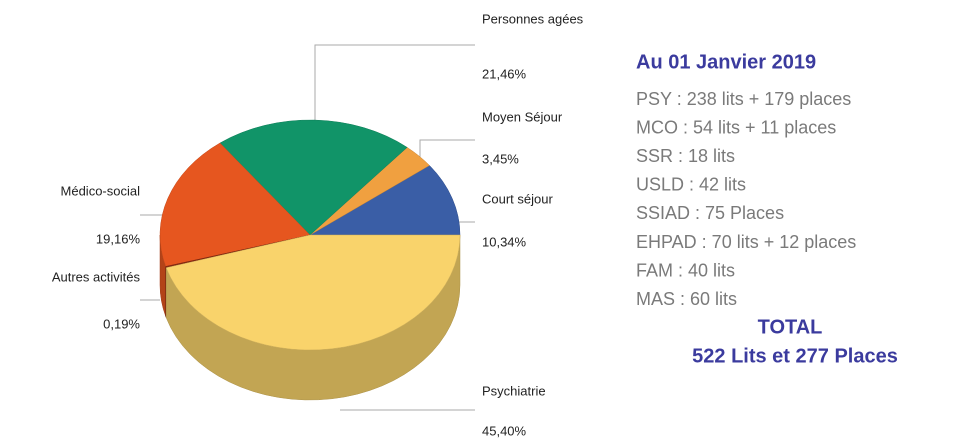 The height and width of the screenshot is (443, 964). I want to click on slice-label: Médico-social, so click(101, 190).